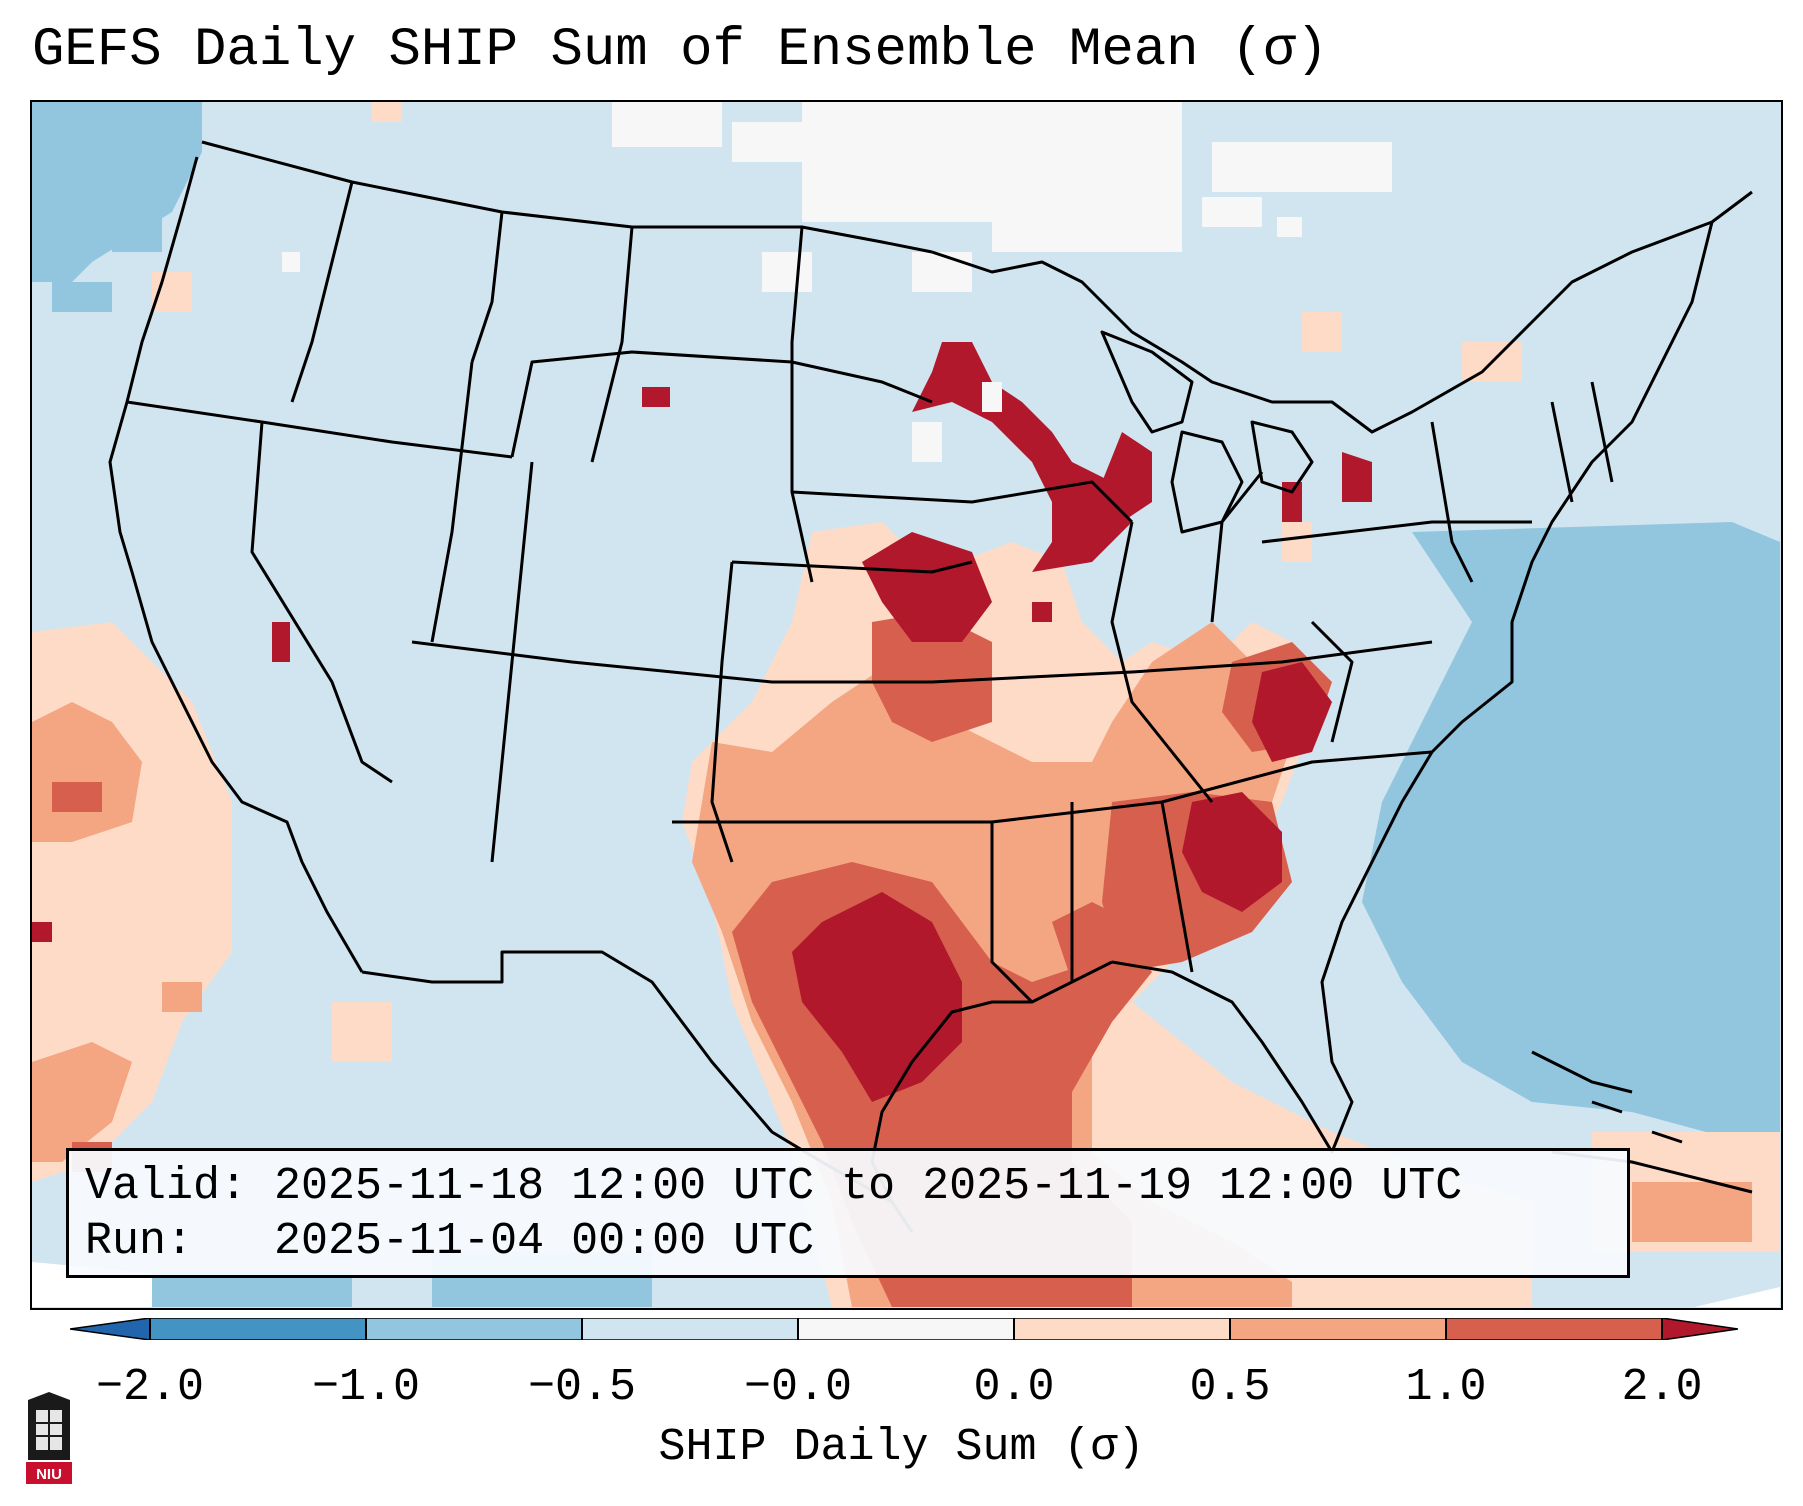 The image size is (1803, 1506). Describe the element at coordinates (798, 1387) in the screenshot. I see `colorbar-tick-label: −0.0` at that location.